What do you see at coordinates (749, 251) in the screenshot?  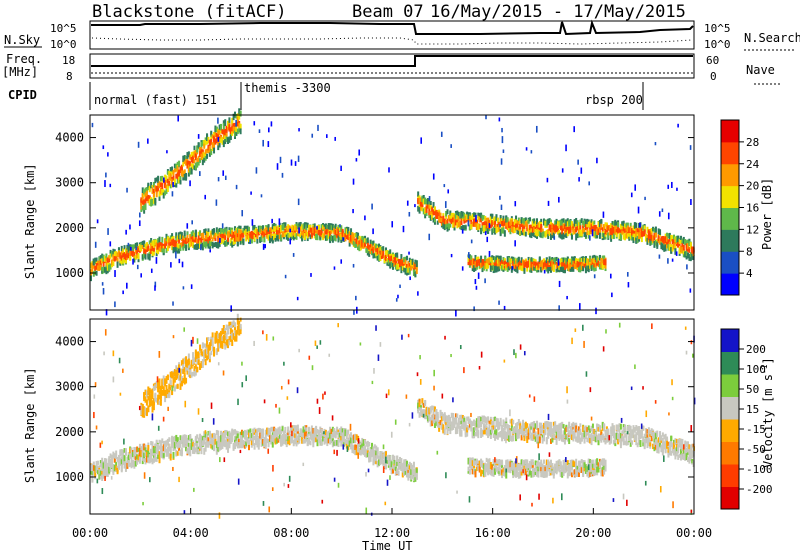 I see `colorbar-tick-label: 8` at bounding box center [749, 251].